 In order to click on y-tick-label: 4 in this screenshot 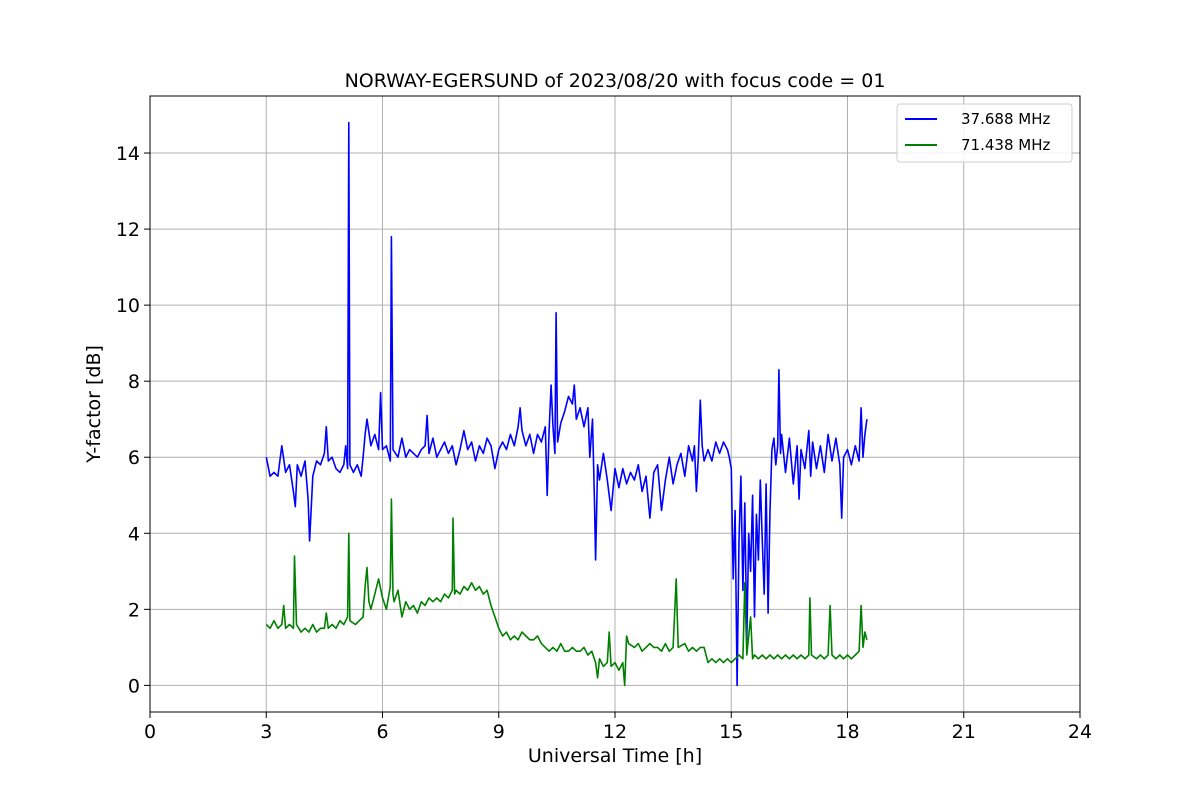, I will do `click(134, 534)`.